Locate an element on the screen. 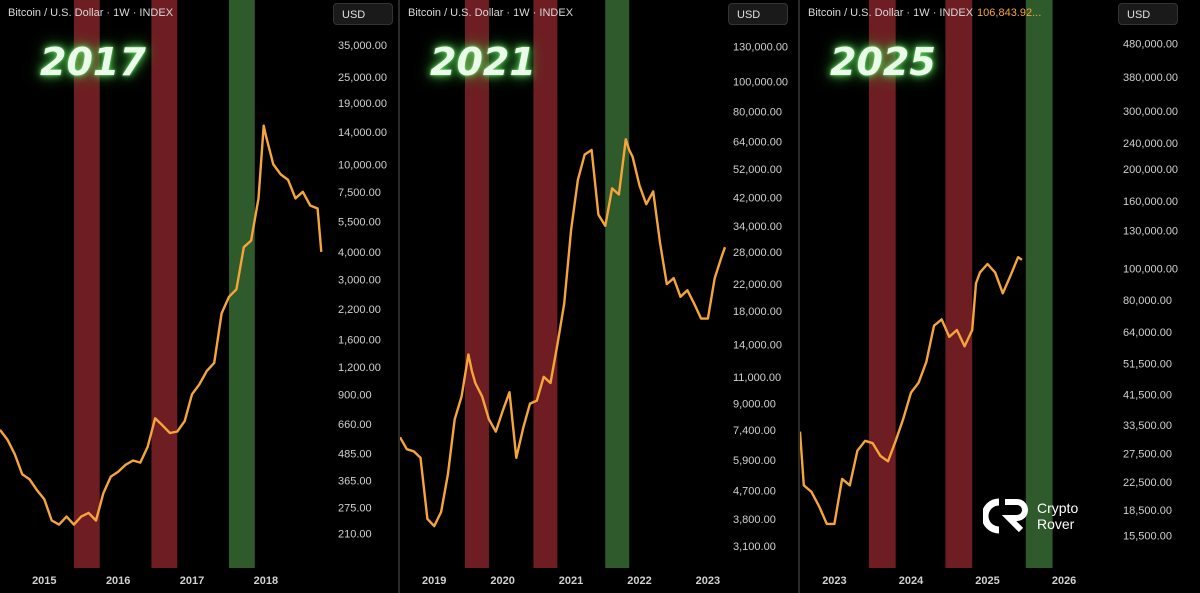 The height and width of the screenshot is (593, 1200). y-tick-label: 480,000.00 is located at coordinates (1150, 44).